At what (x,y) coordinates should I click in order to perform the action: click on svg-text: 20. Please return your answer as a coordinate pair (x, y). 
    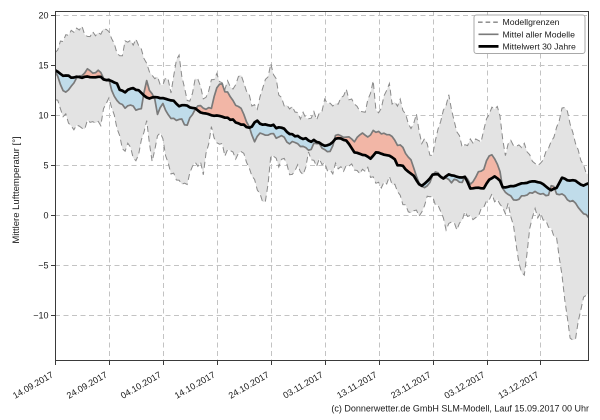
    Looking at the image, I should click on (43, 16).